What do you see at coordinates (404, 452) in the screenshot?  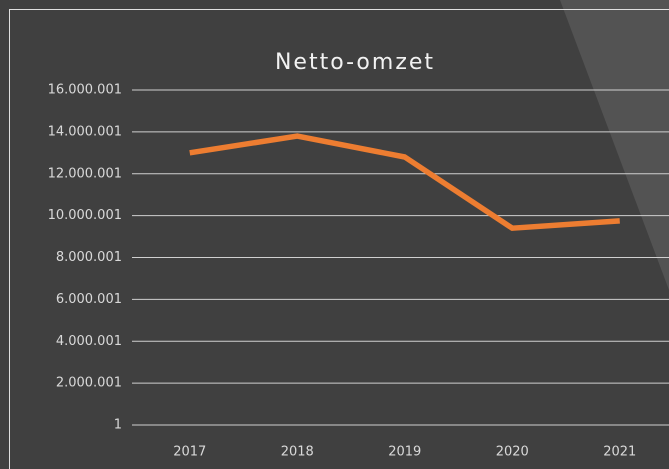 I see `x-tick-label: 2019` at bounding box center [404, 452].